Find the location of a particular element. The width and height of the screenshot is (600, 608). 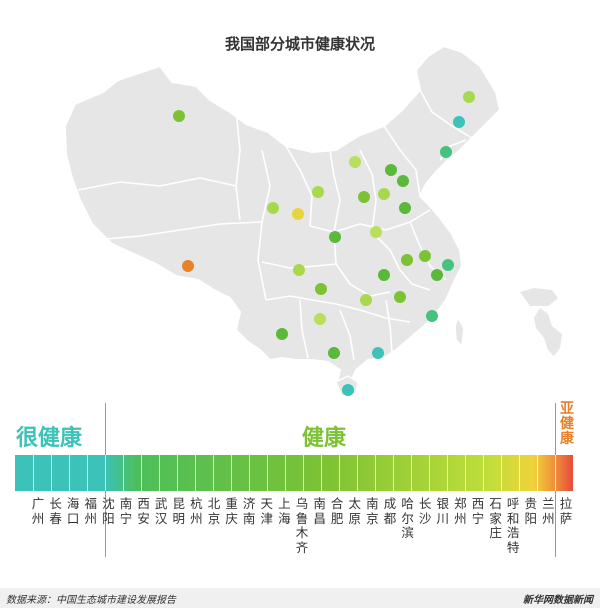

city-label: 沈阳 is located at coordinates (108, 511).